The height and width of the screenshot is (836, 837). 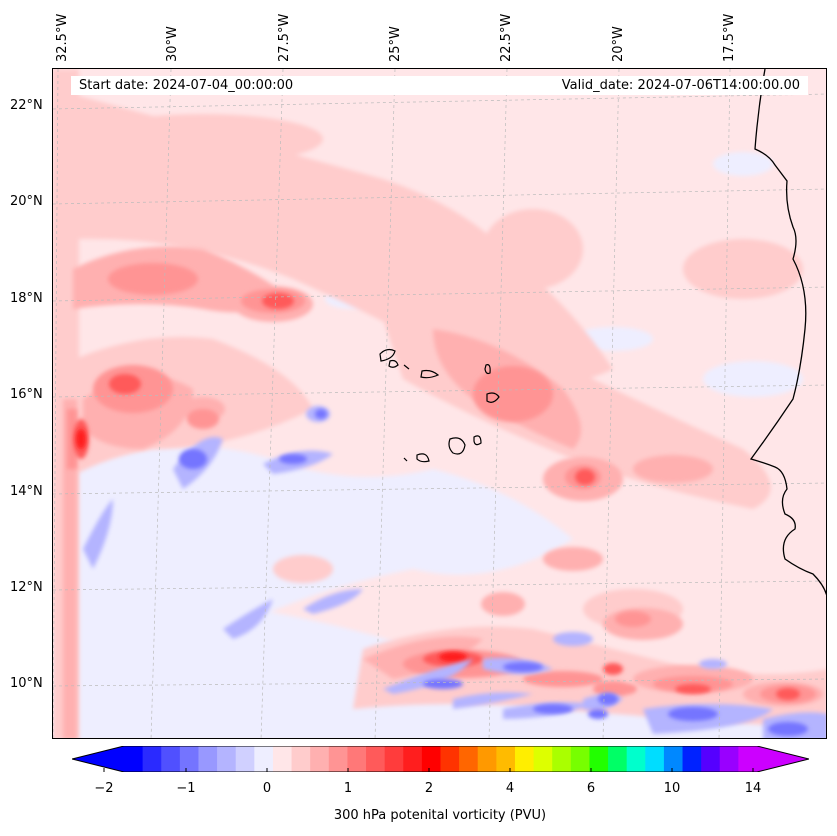 What do you see at coordinates (753, 788) in the screenshot?
I see `colorbar-tick-14: 14` at bounding box center [753, 788].